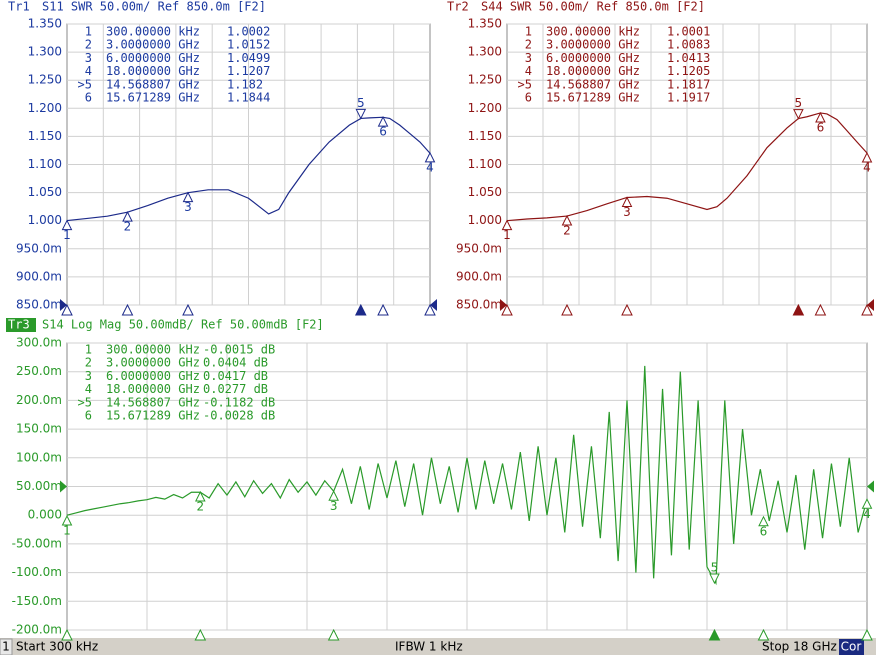 The width and height of the screenshot is (876, 655). What do you see at coordinates (248, 58) in the screenshot?
I see `table-value: 1.0499` at bounding box center [248, 58].